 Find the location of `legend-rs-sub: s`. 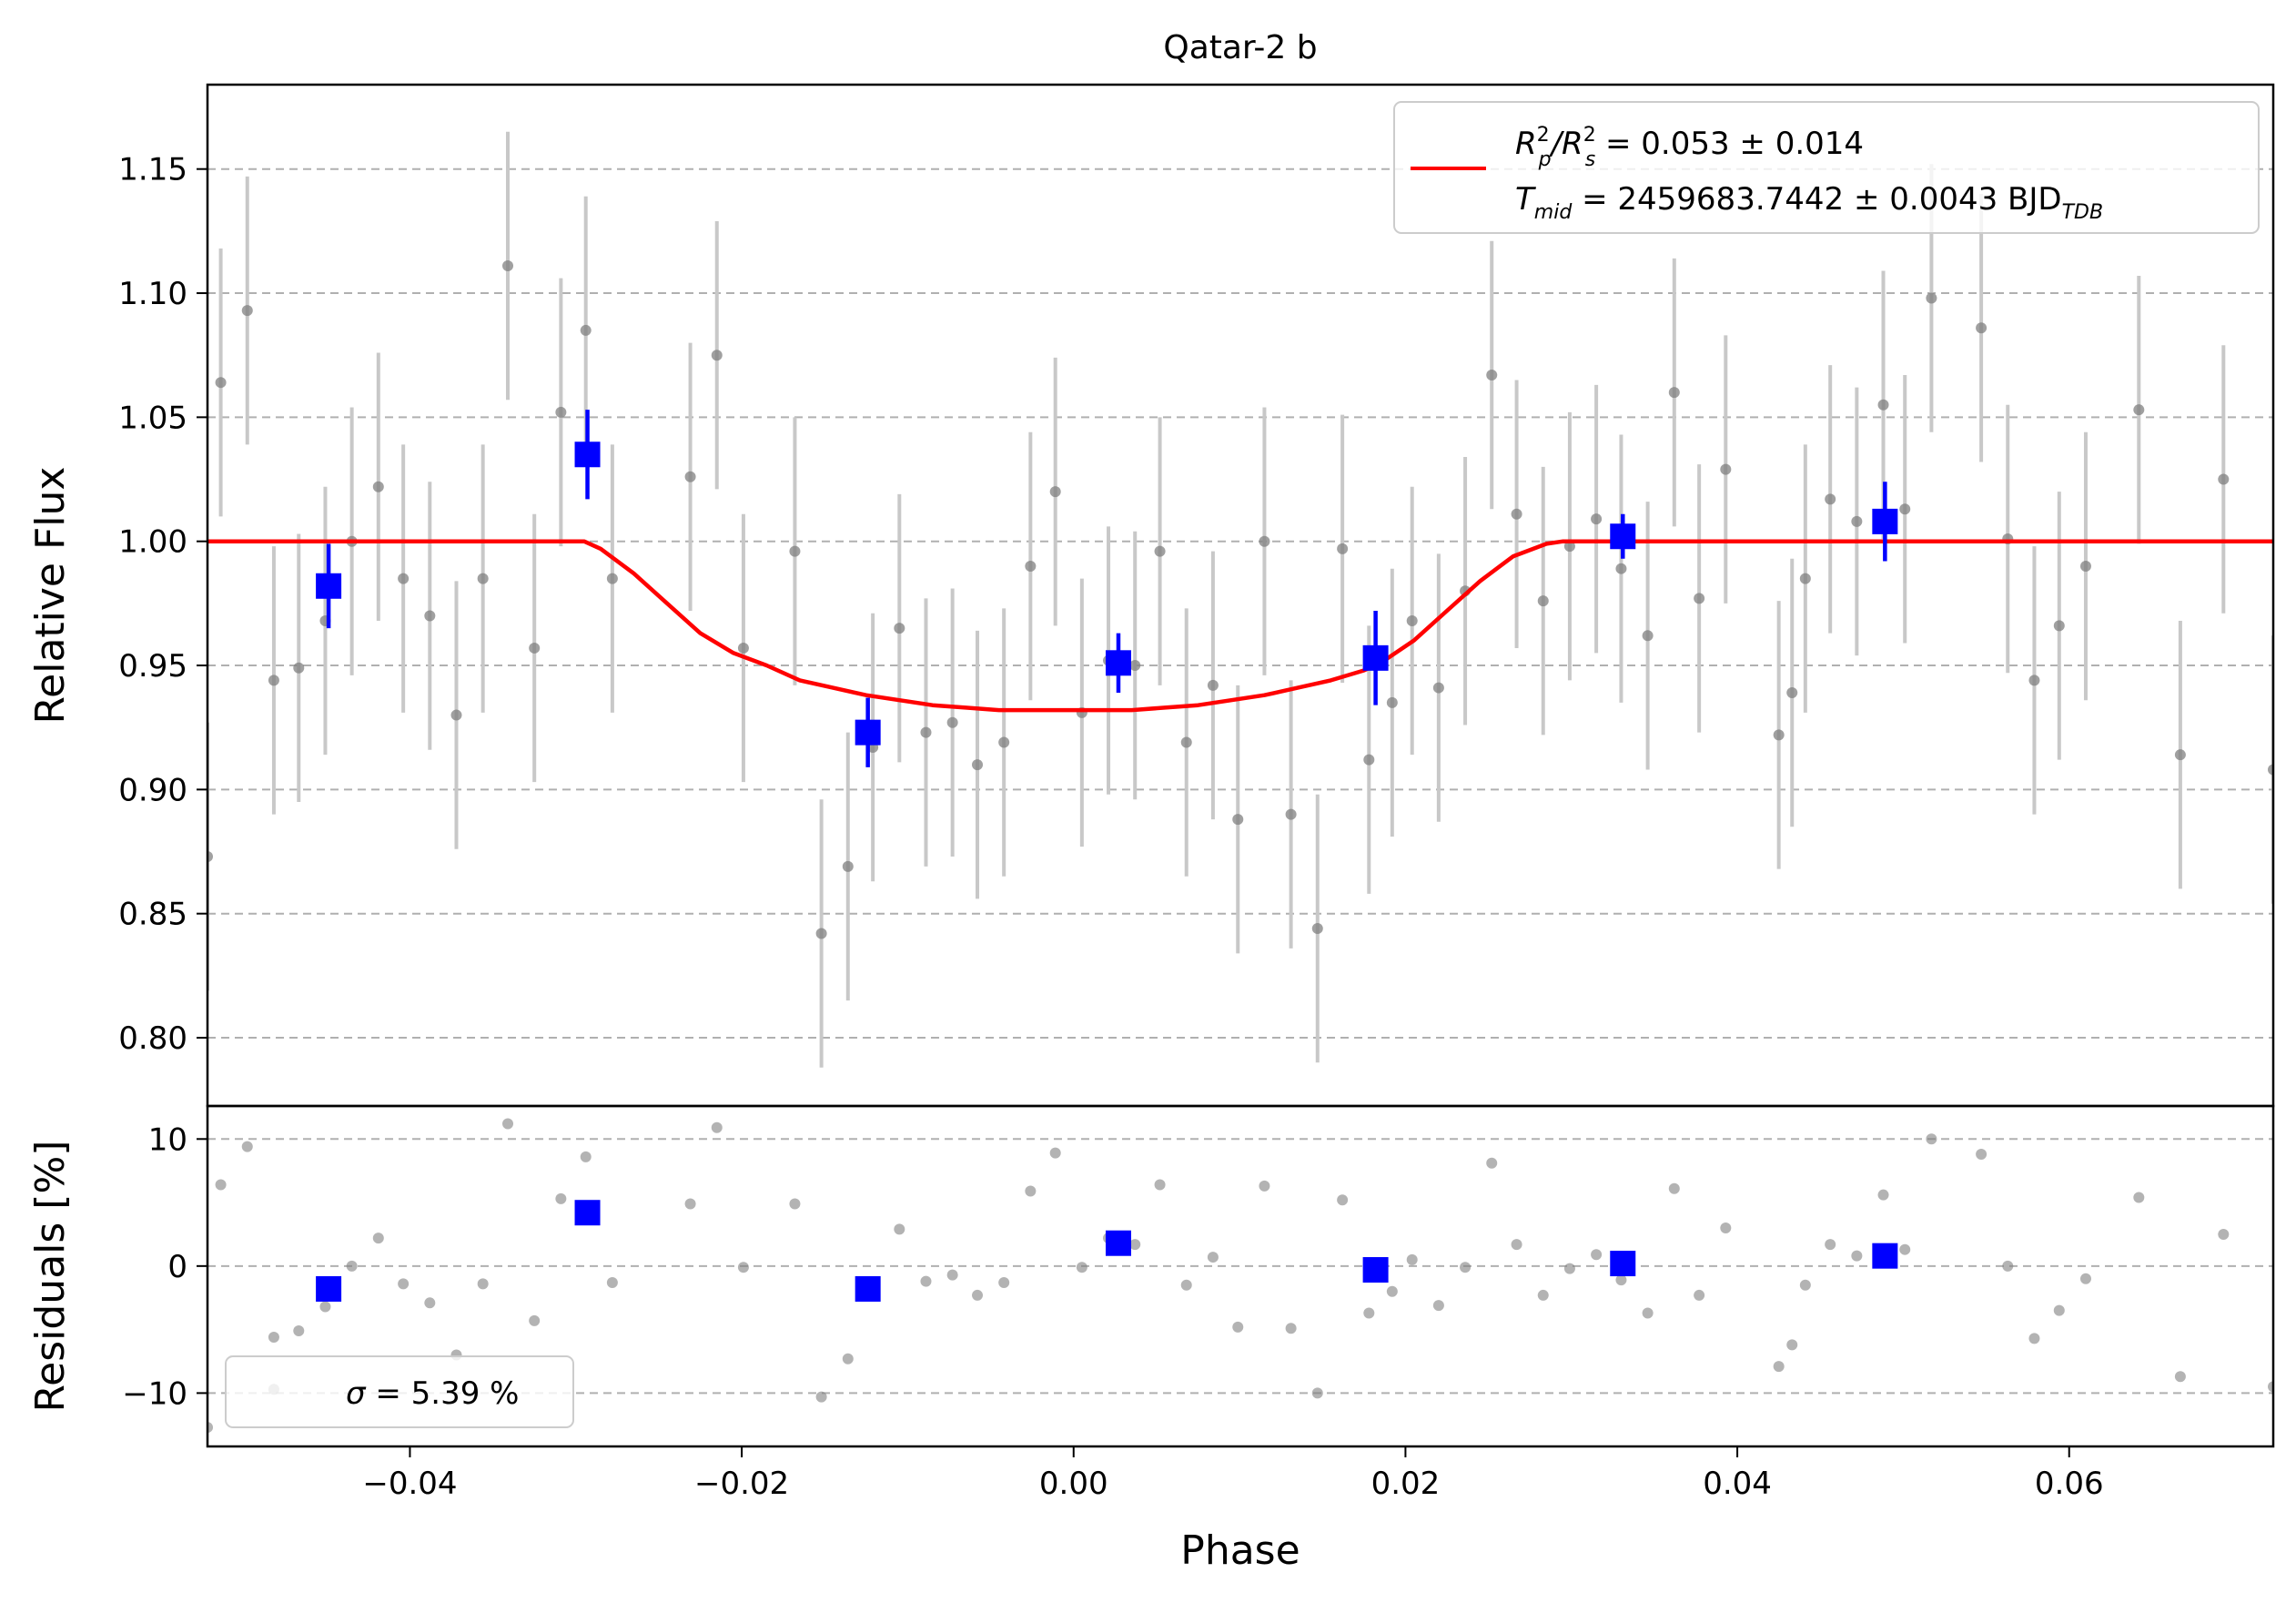

legend-rs-sub: s is located at coordinates (1590, 159).